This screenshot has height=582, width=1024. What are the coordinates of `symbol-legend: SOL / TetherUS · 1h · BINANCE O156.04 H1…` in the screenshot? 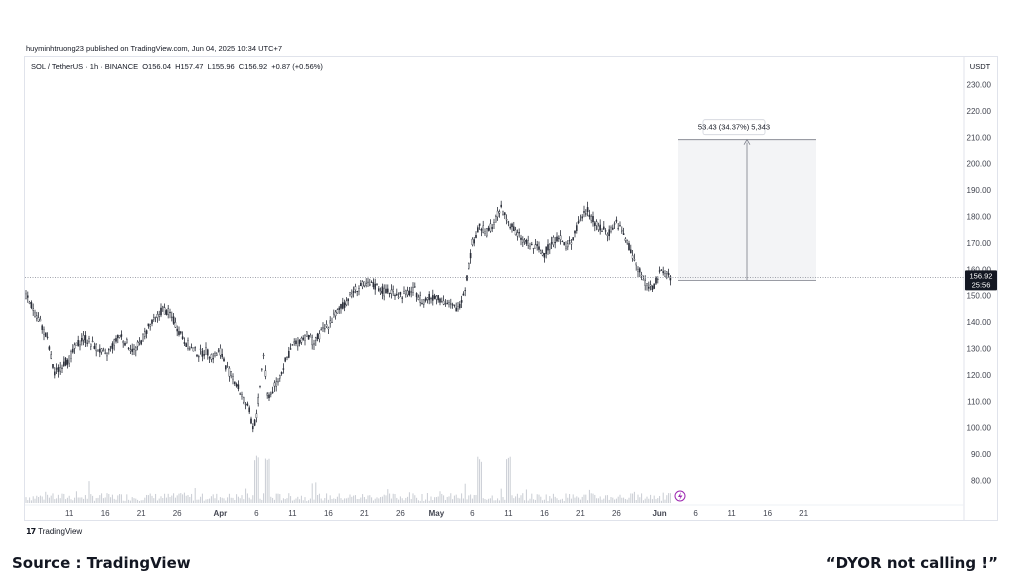 It's located at (178, 66).